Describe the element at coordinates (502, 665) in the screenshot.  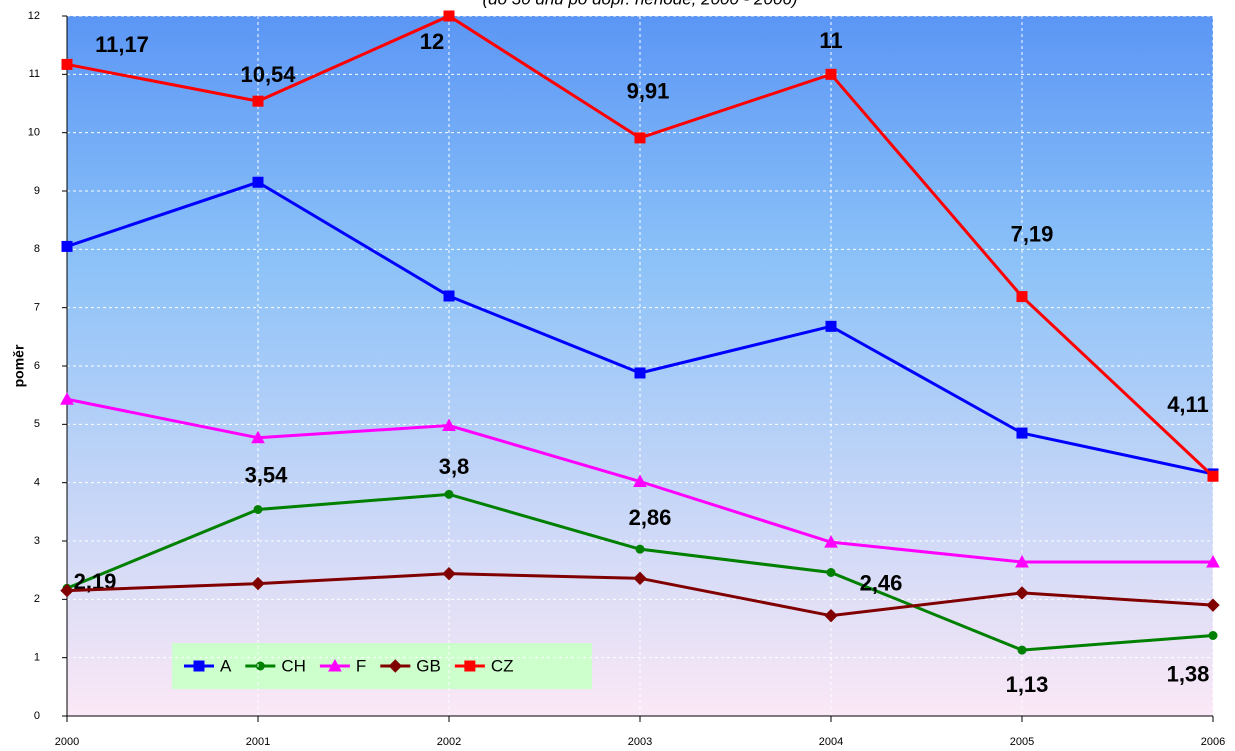
I see `legend-label: CZ` at that location.